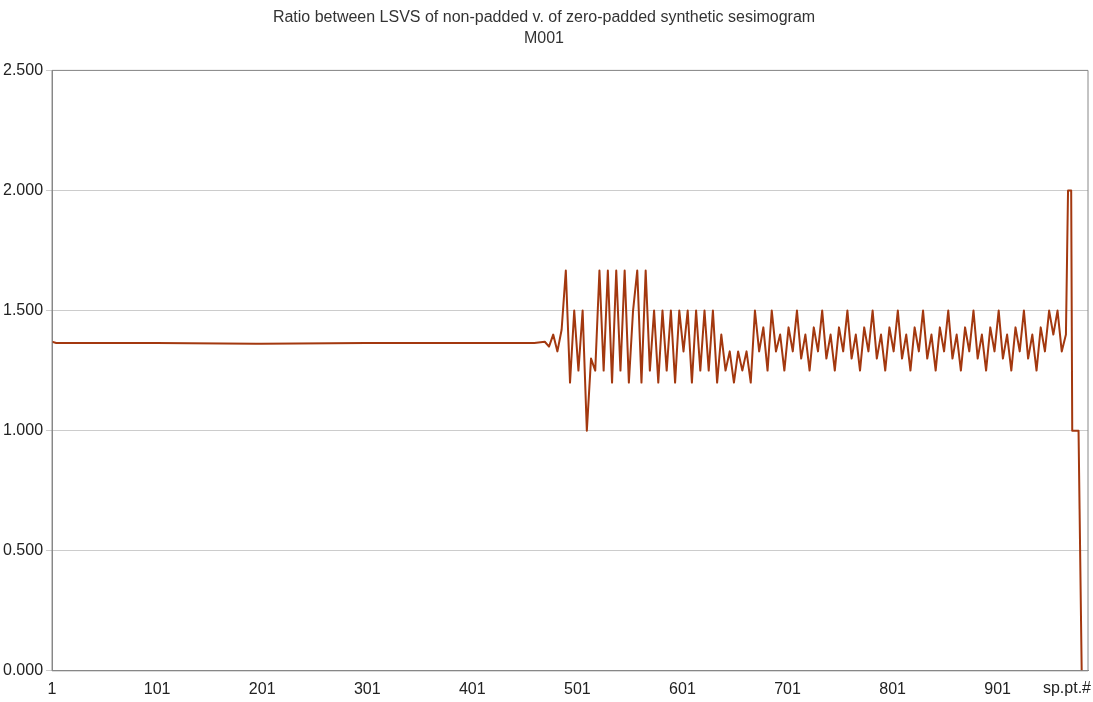 This screenshot has width=1093, height=702. What do you see at coordinates (577, 688) in the screenshot?
I see `x-tick-label: 501` at bounding box center [577, 688].